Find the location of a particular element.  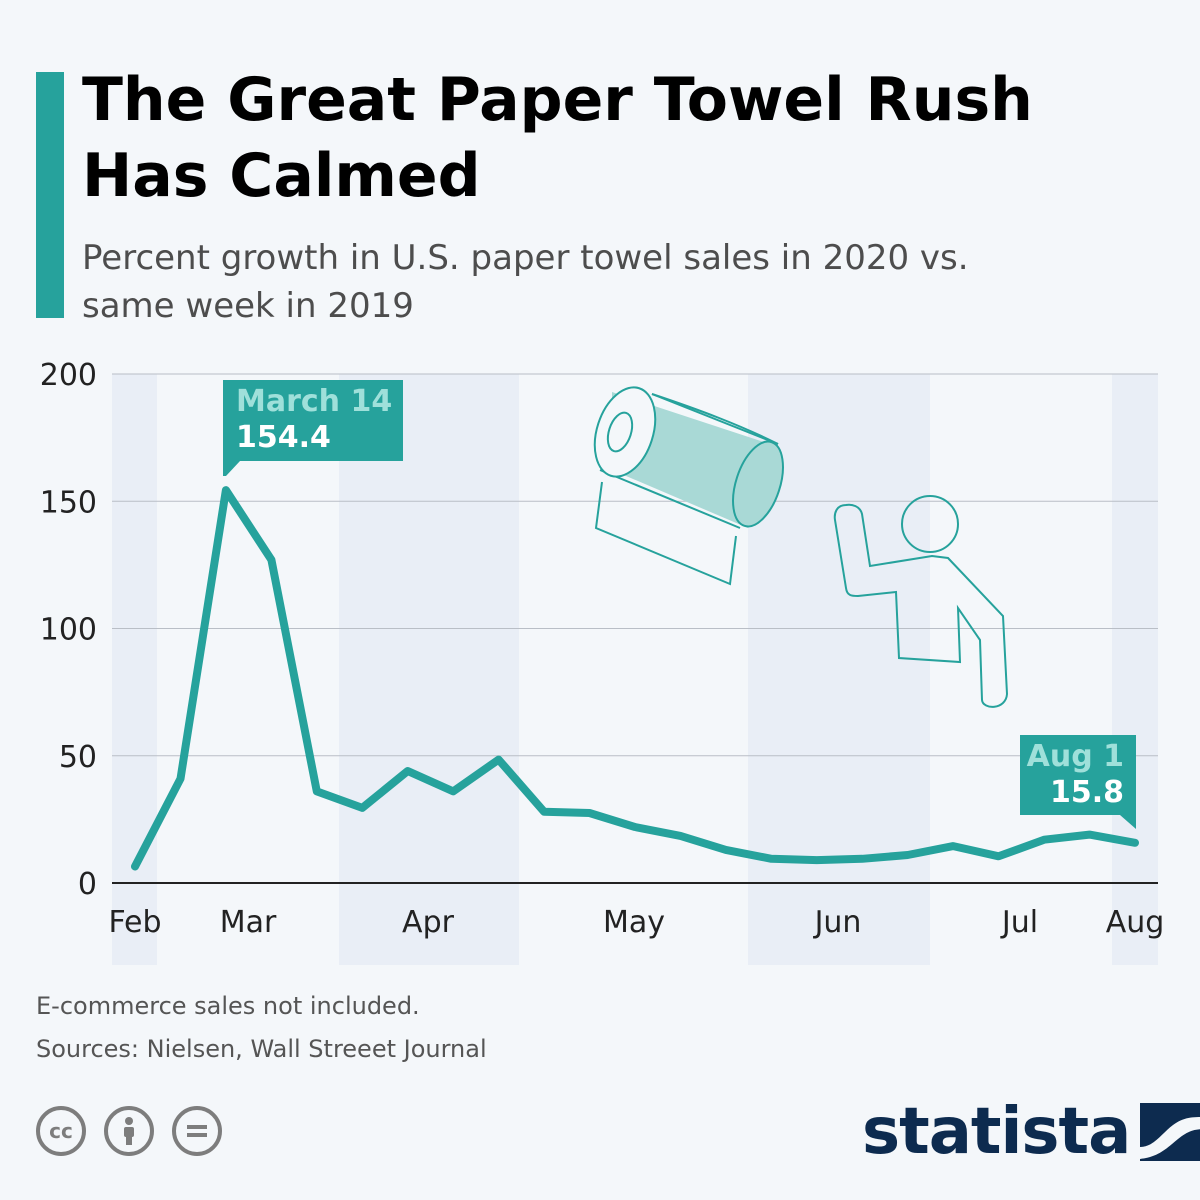

footnote: E-commerce sales not included. is located at coordinates (228, 1006).